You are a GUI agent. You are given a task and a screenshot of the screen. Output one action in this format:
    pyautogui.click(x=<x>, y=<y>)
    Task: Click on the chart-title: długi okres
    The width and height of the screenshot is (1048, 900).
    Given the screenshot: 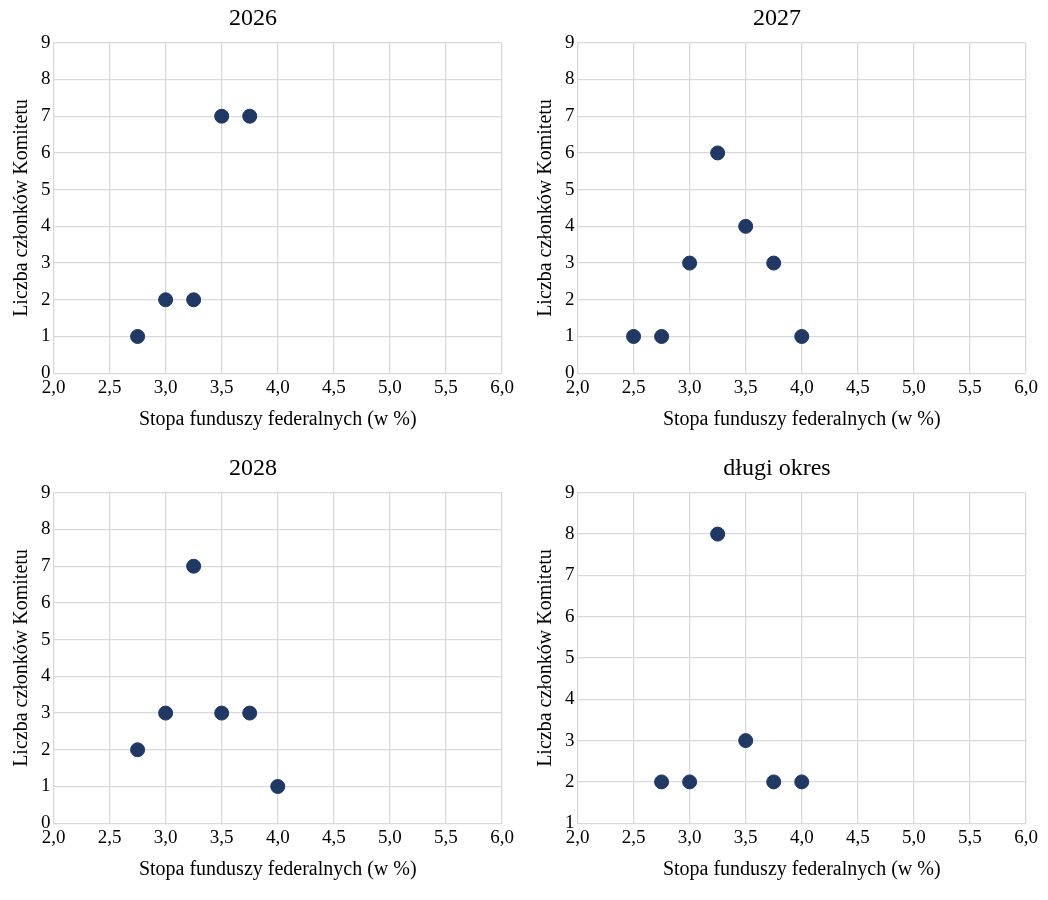 What is the action you would take?
    pyautogui.click(x=777, y=466)
    